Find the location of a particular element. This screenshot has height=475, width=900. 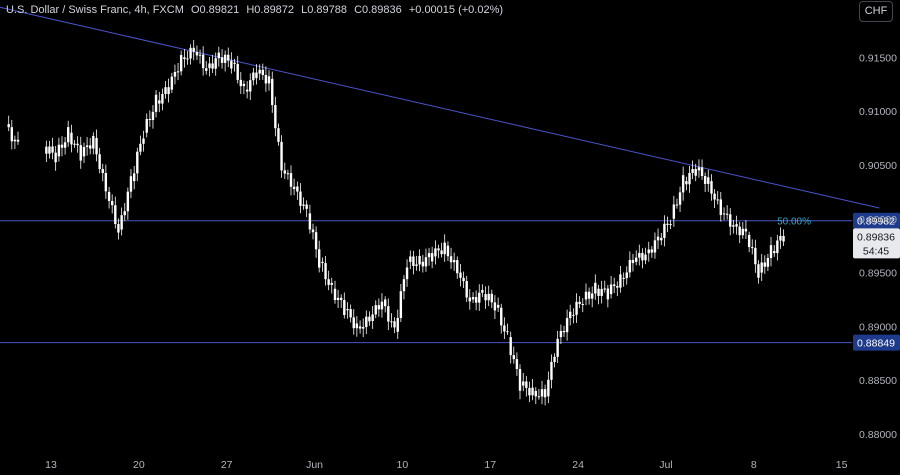

x-tick-label: 15 is located at coordinates (842, 465).